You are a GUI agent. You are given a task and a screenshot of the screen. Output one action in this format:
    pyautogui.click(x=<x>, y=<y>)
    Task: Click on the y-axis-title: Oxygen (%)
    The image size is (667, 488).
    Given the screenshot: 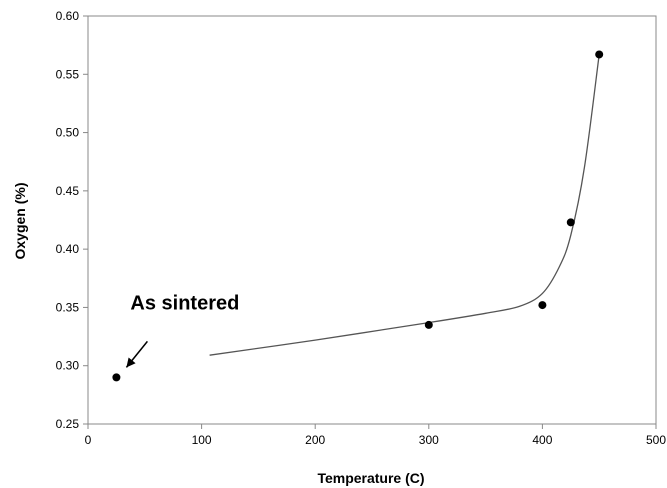 What is the action you would take?
    pyautogui.click(x=20, y=220)
    